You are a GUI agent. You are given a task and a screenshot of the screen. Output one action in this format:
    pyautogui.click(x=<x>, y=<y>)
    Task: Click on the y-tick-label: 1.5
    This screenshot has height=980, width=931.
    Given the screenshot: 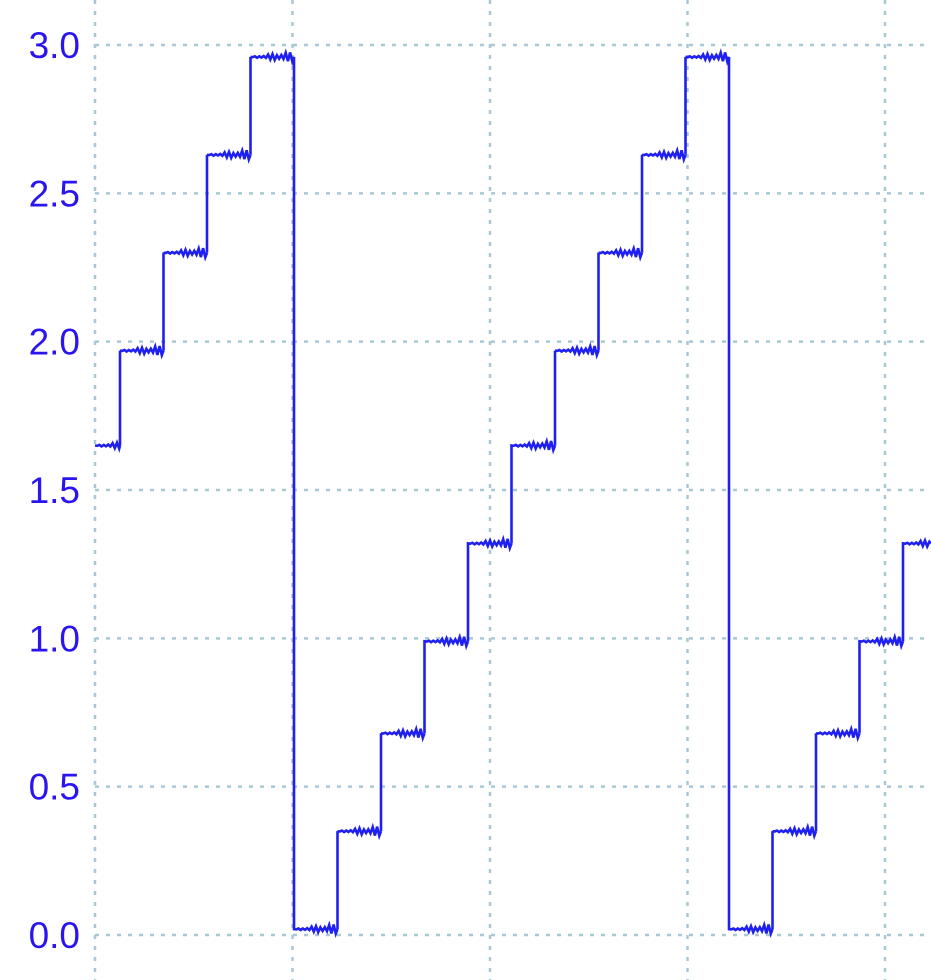 What is the action you would take?
    pyautogui.click(x=54, y=490)
    